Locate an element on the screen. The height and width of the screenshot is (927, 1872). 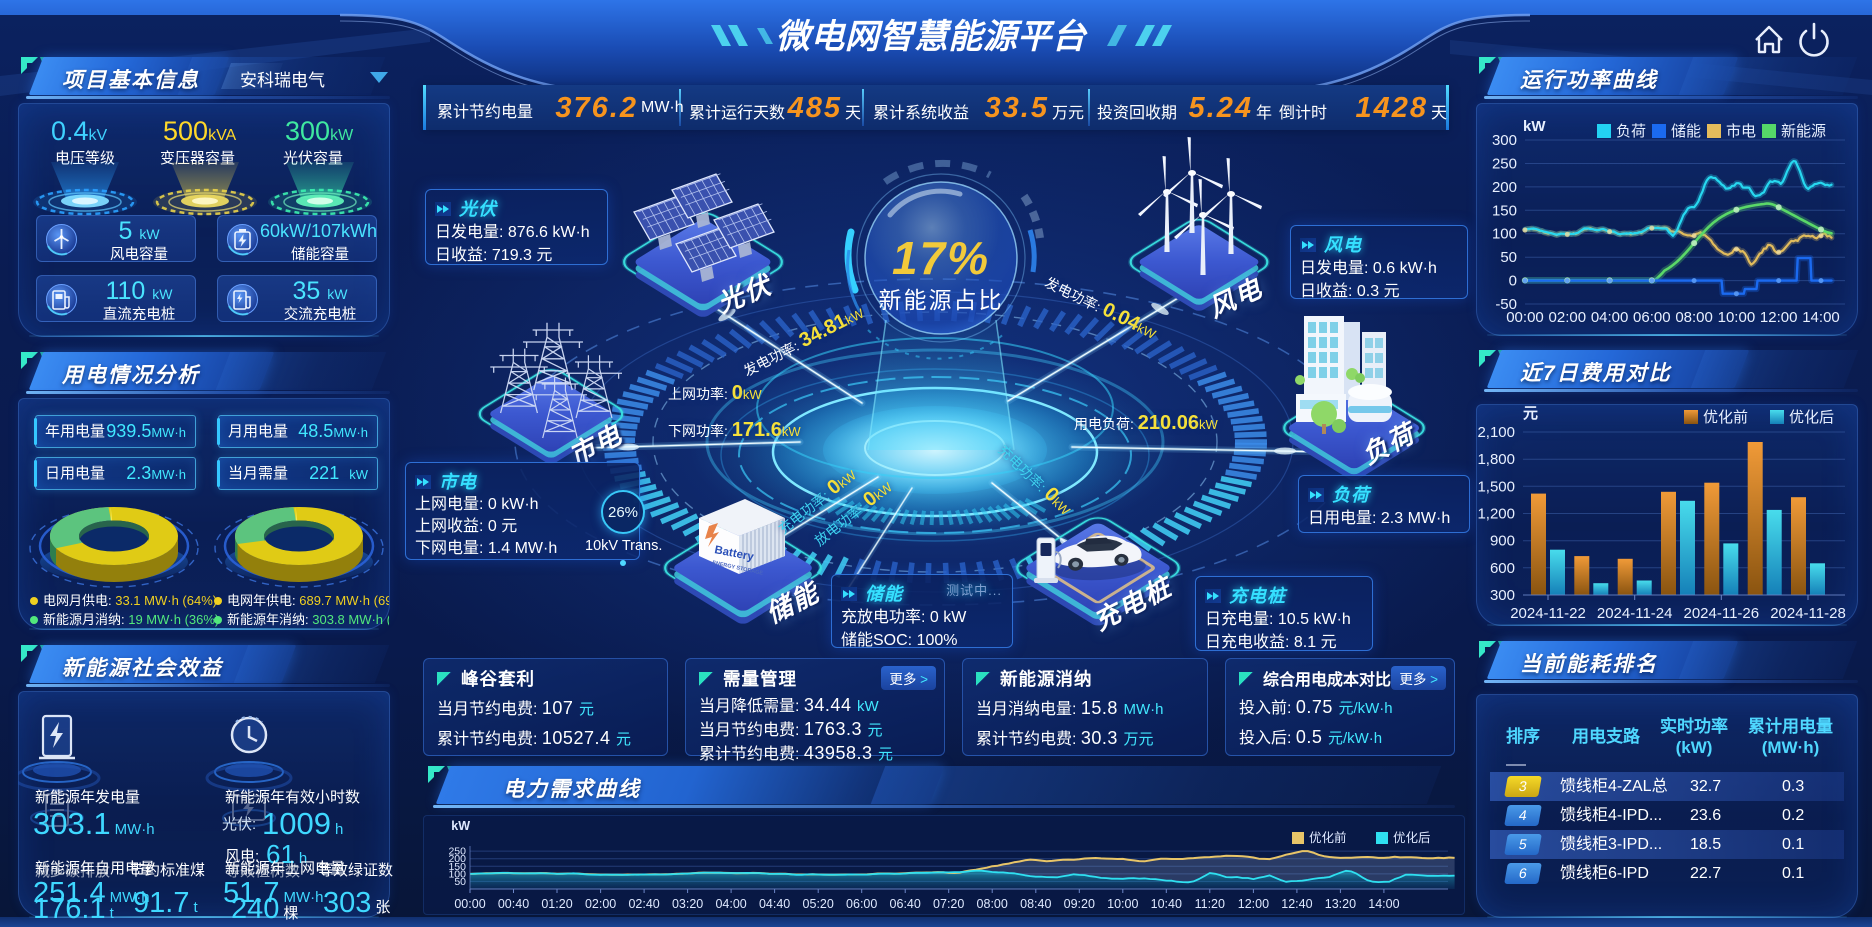
svg-text: 2024-11-24 is located at coordinates (1635, 613).